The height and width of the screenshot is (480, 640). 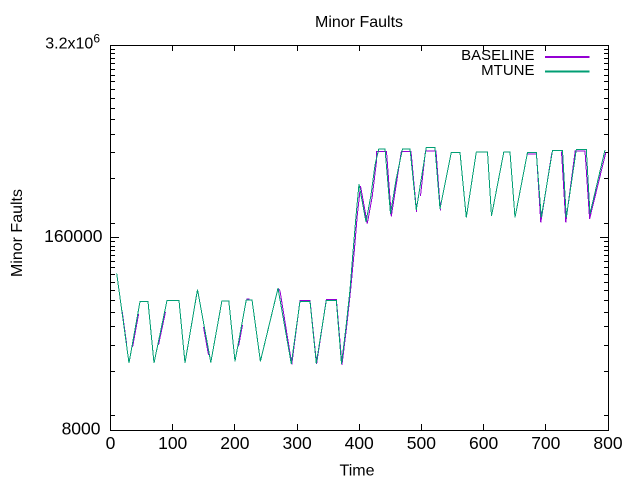 I want to click on svg-text: 400, so click(x=359, y=443).